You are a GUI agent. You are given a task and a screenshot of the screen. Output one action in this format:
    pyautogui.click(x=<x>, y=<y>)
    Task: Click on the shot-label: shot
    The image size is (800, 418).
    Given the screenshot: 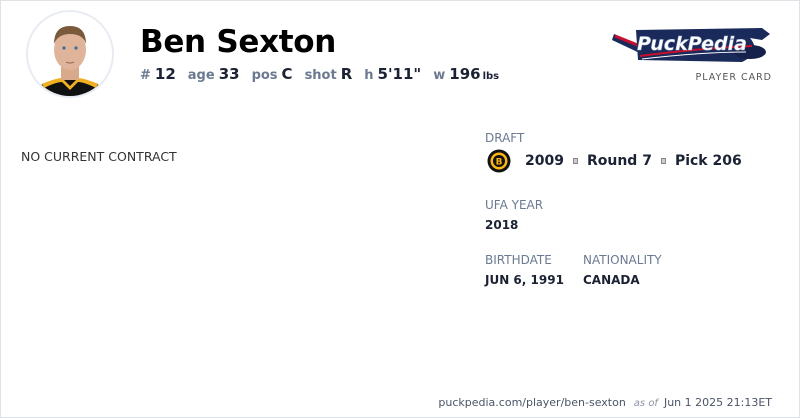 What is the action you would take?
    pyautogui.click(x=320, y=75)
    